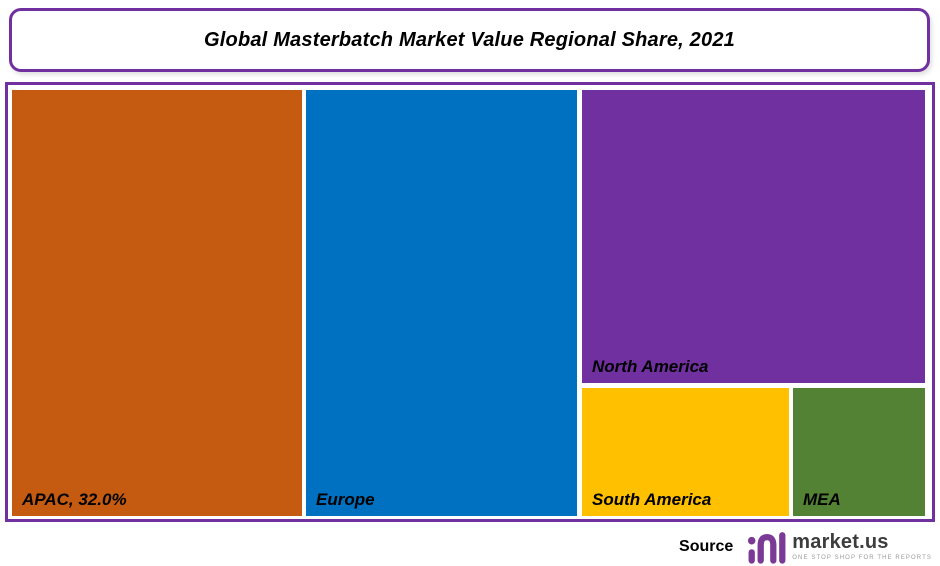 The image size is (940, 566). What do you see at coordinates (859, 452) in the screenshot?
I see `treemap-tile-mea: MEA` at bounding box center [859, 452].